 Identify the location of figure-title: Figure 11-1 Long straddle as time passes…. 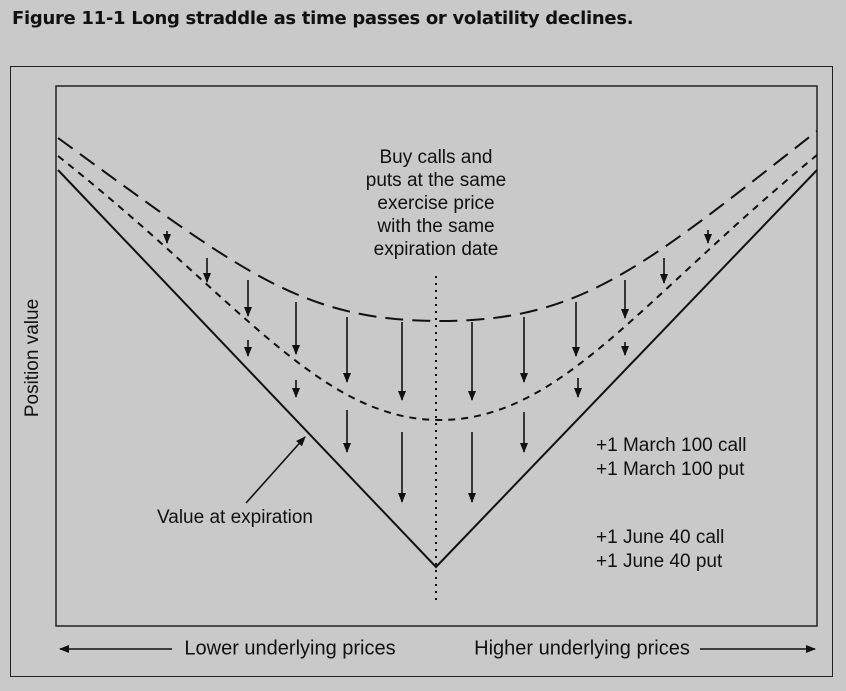
(323, 18).